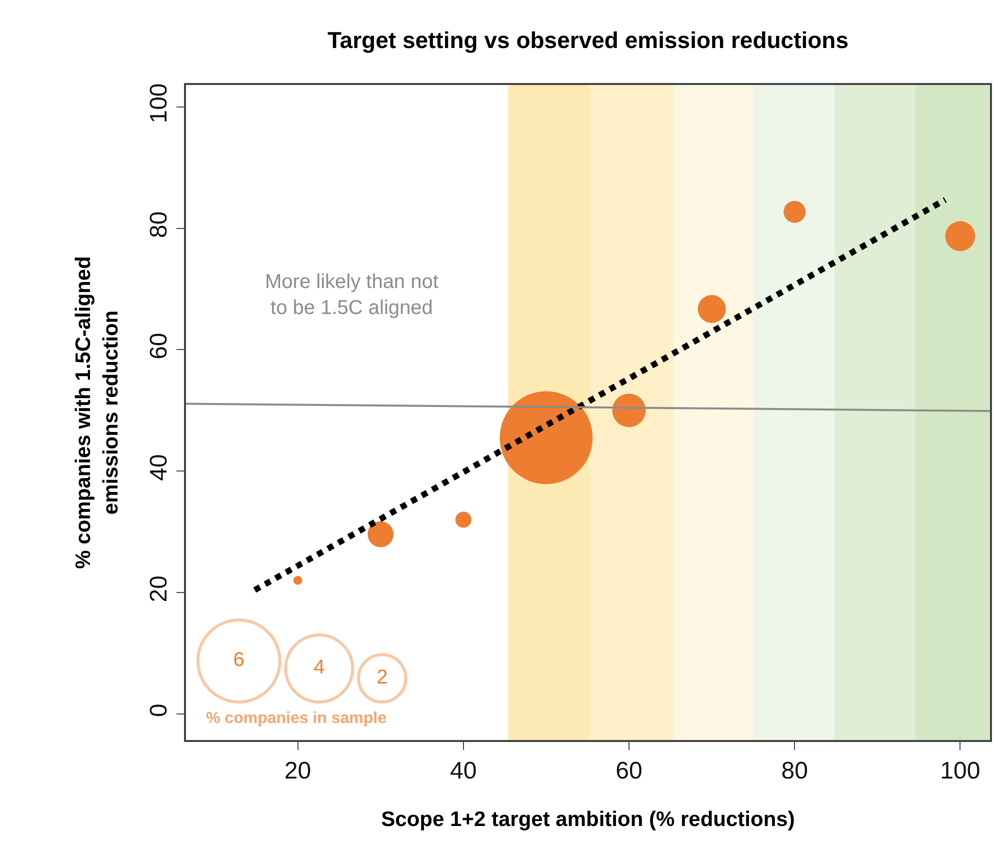  I want to click on y-axis-title: % companies with 1.5C-aligned emissions reduction, so click(97, 412).